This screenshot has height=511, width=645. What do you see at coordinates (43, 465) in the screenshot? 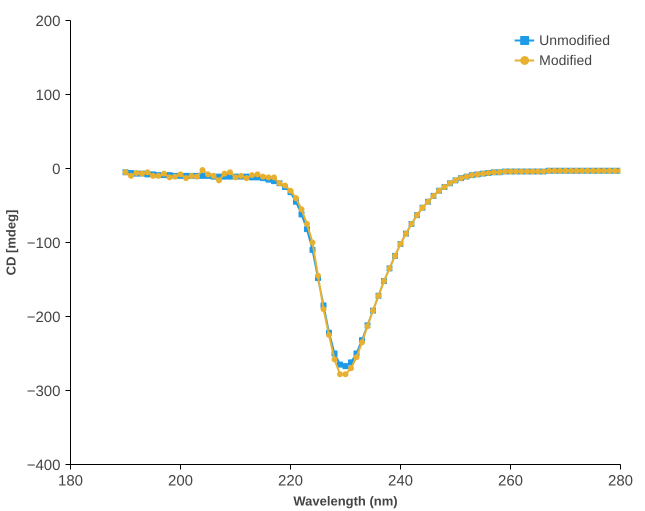
I see `y-tick-label: −400` at bounding box center [43, 465].